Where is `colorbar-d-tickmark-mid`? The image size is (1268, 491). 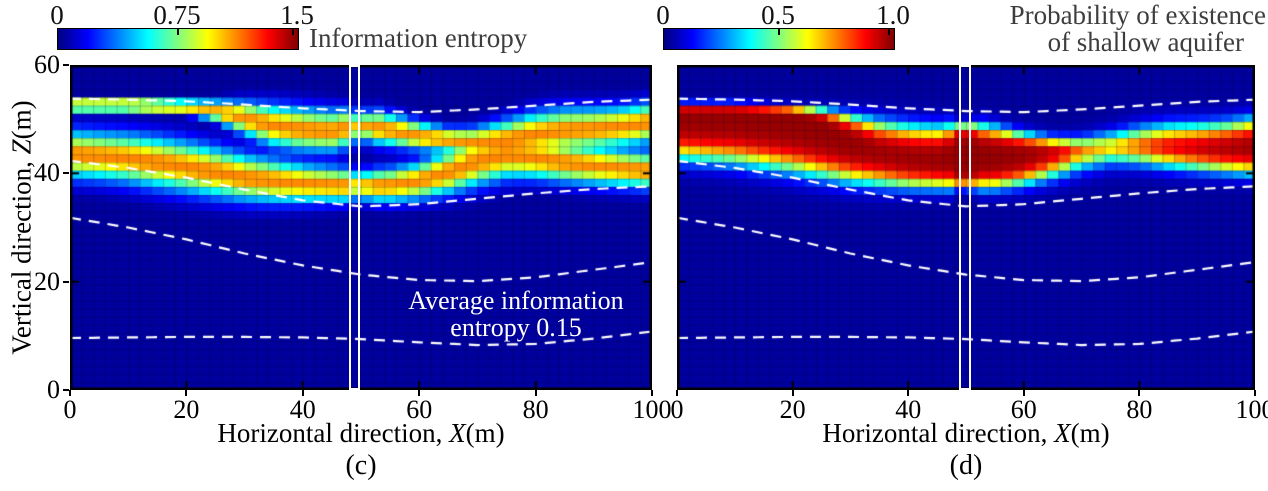
colorbar-d-tickmark-mid is located at coordinates (779, 32).